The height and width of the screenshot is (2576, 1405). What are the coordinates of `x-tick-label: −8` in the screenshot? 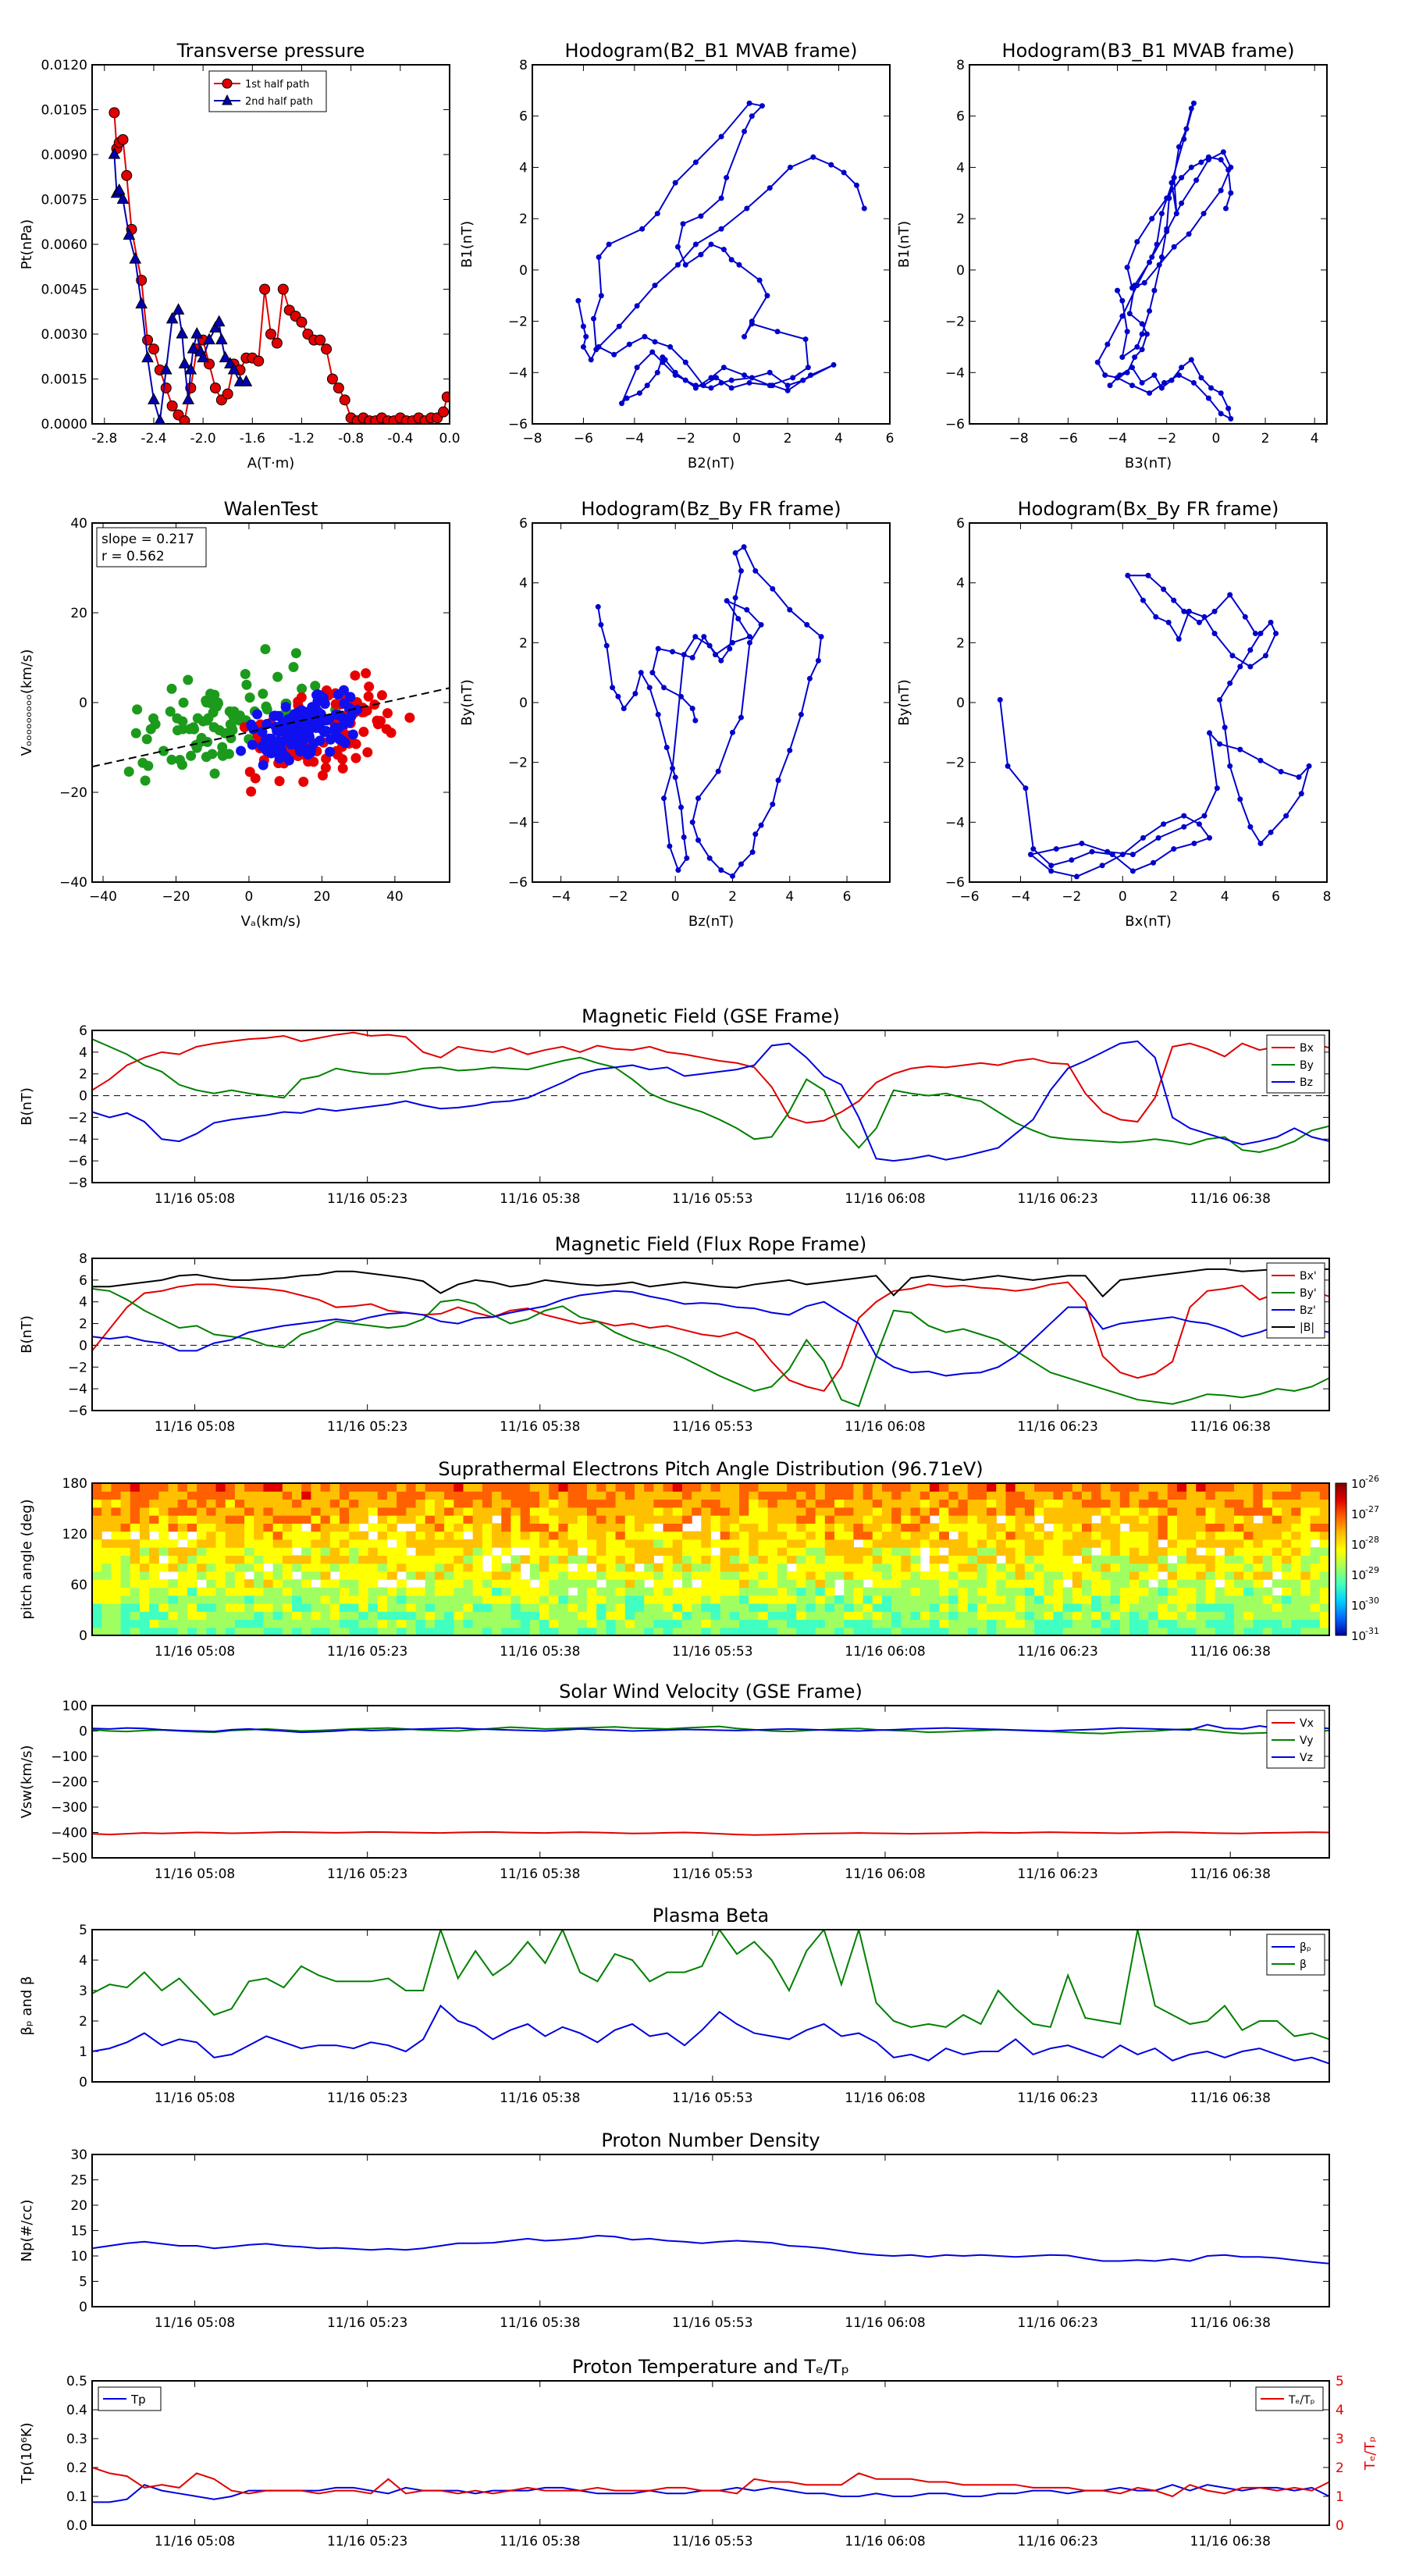 It's located at (1019, 439).